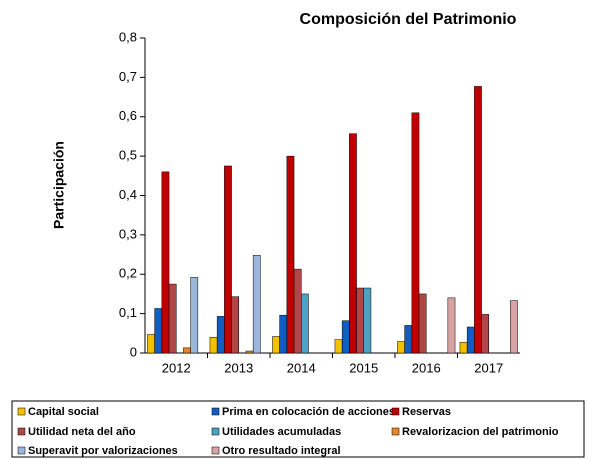 This screenshot has width=589, height=459. Describe the element at coordinates (128, 36) in the screenshot. I see `y-tick-label: 0,8` at that location.